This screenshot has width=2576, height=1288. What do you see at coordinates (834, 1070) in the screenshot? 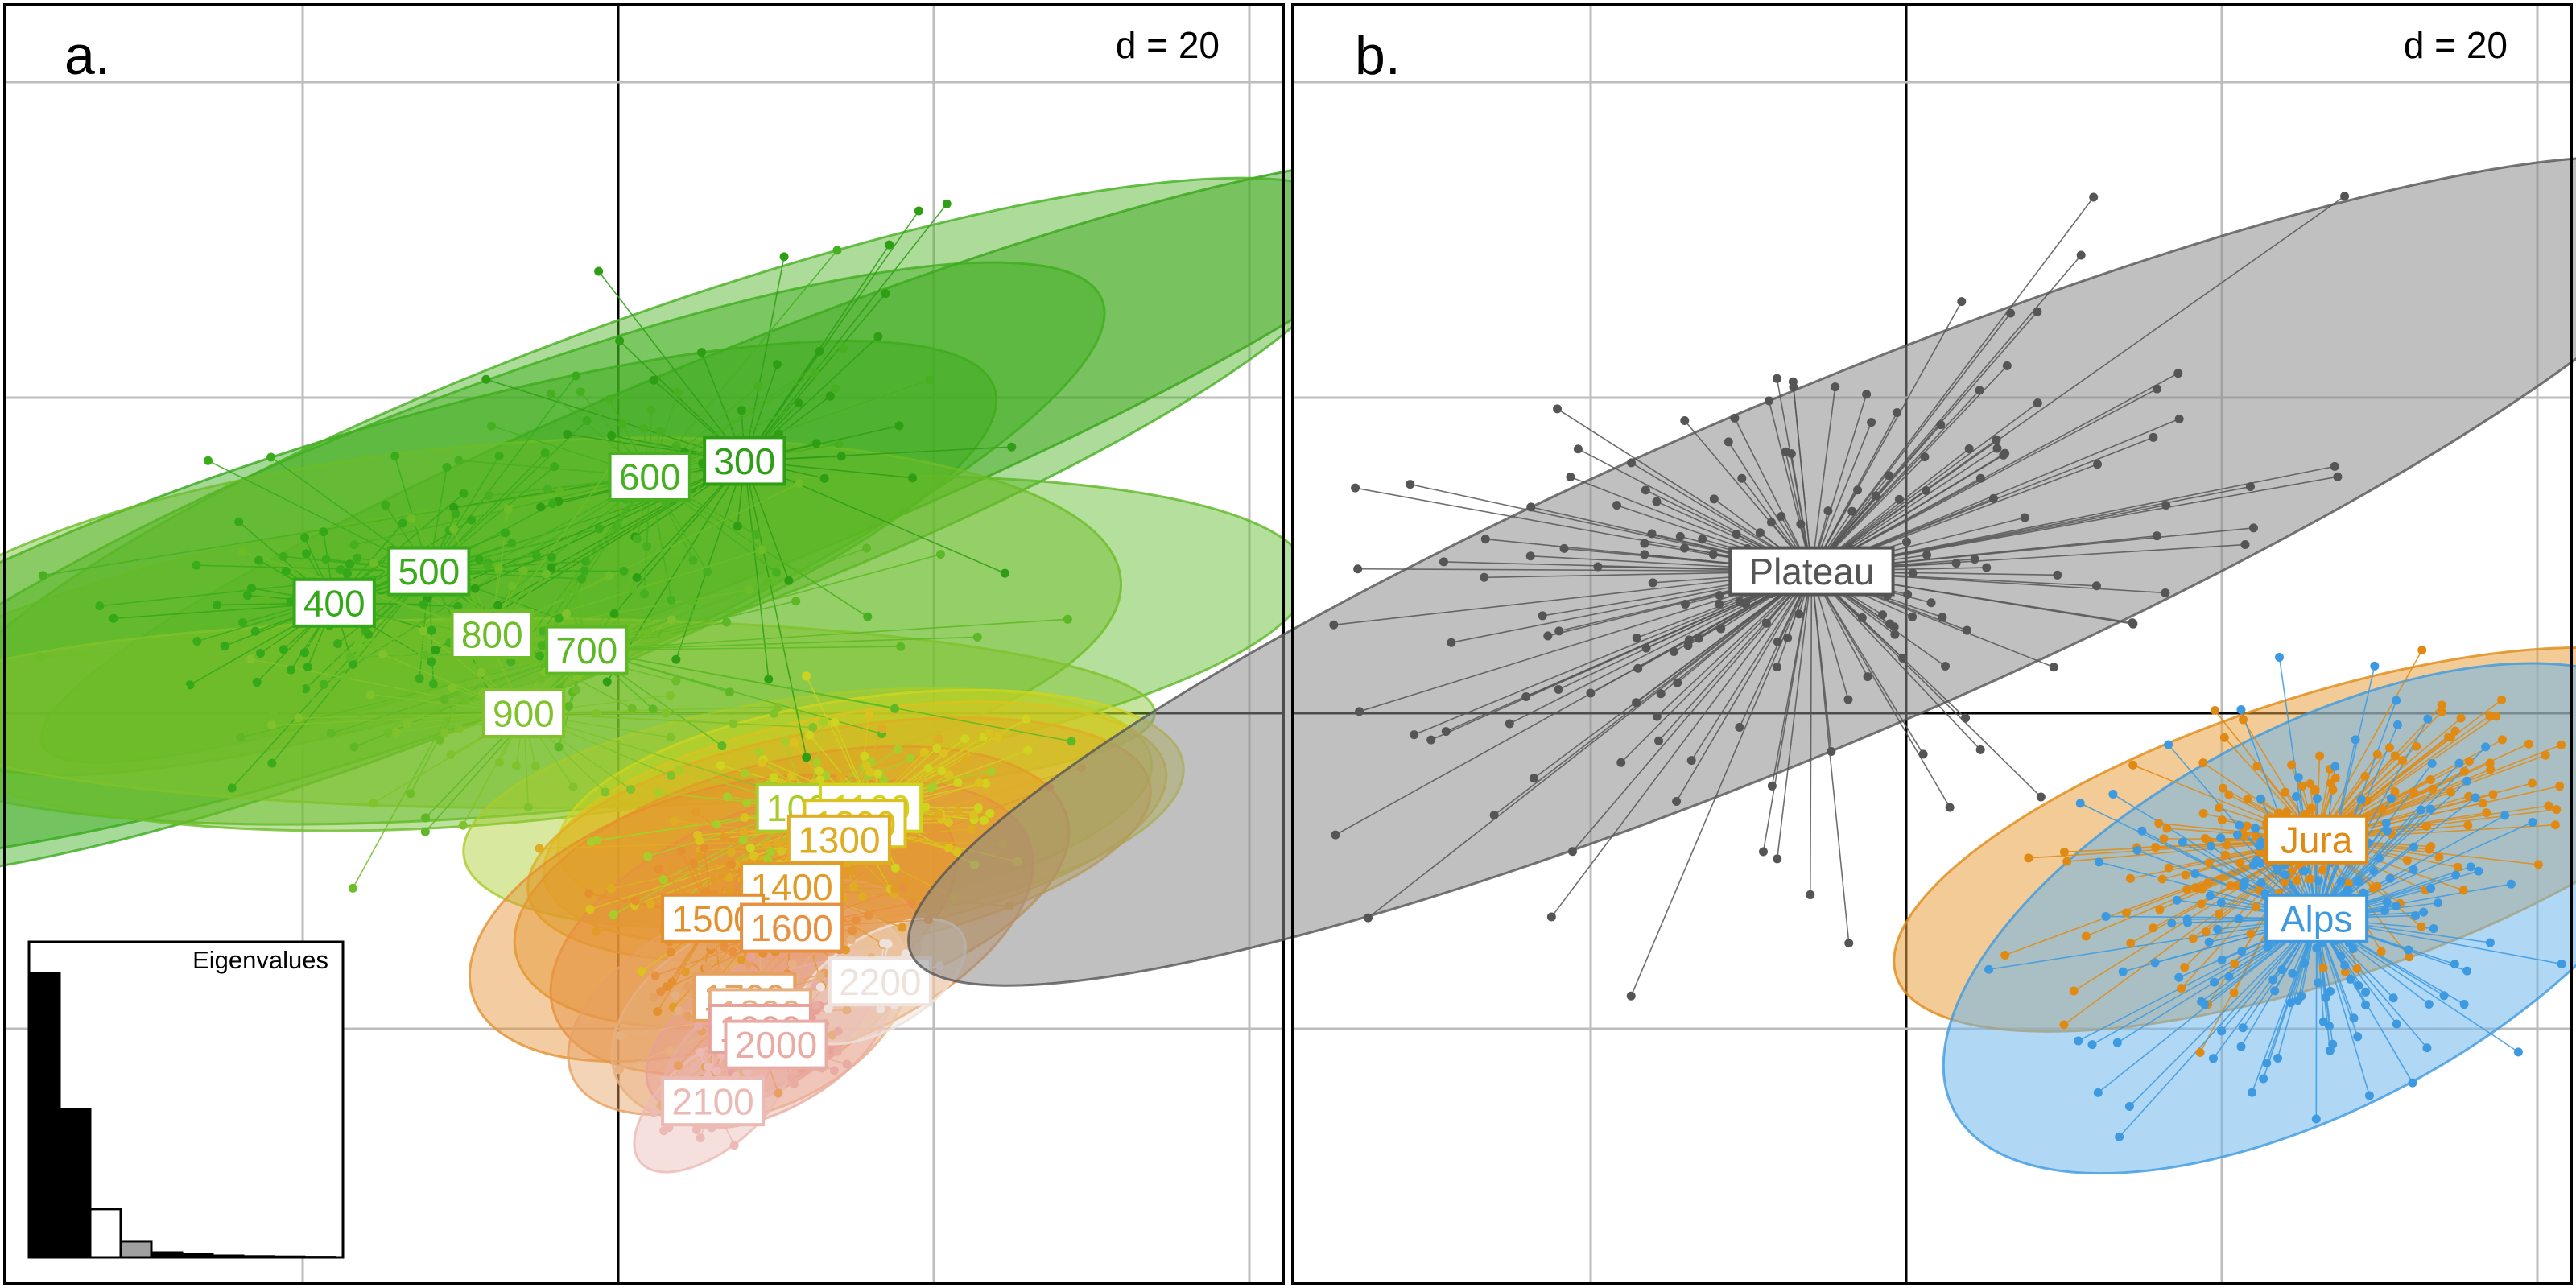
I see `point-2000` at bounding box center [834, 1070].